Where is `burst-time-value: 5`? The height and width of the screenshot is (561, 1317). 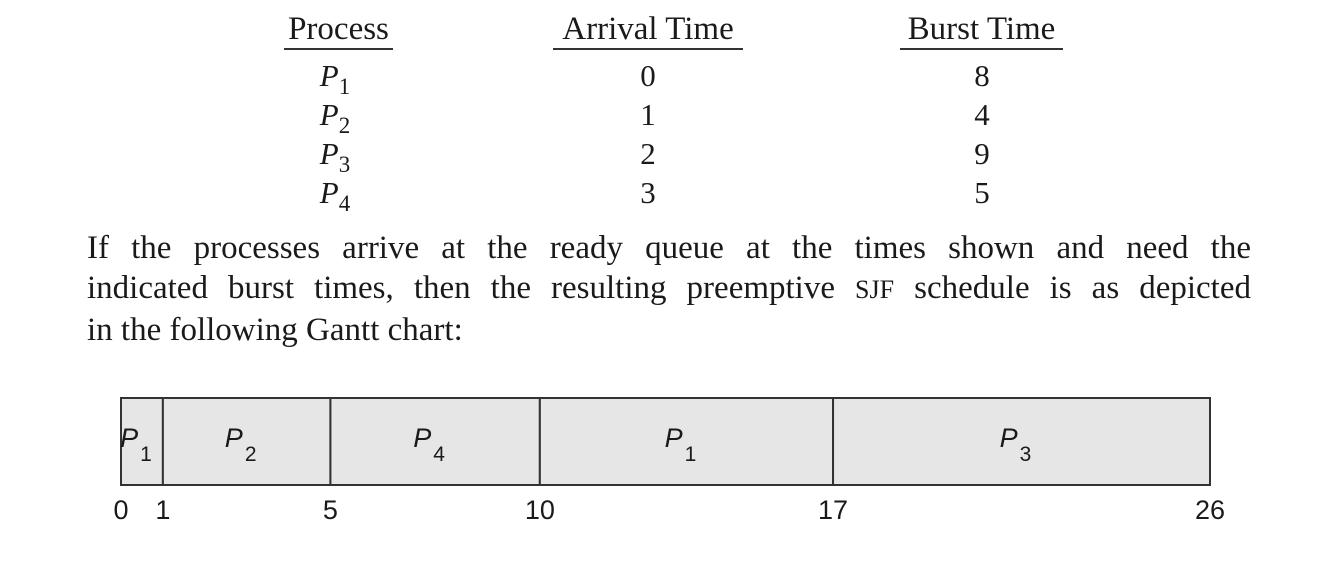 burst-time-value: 5 is located at coordinates (982, 192).